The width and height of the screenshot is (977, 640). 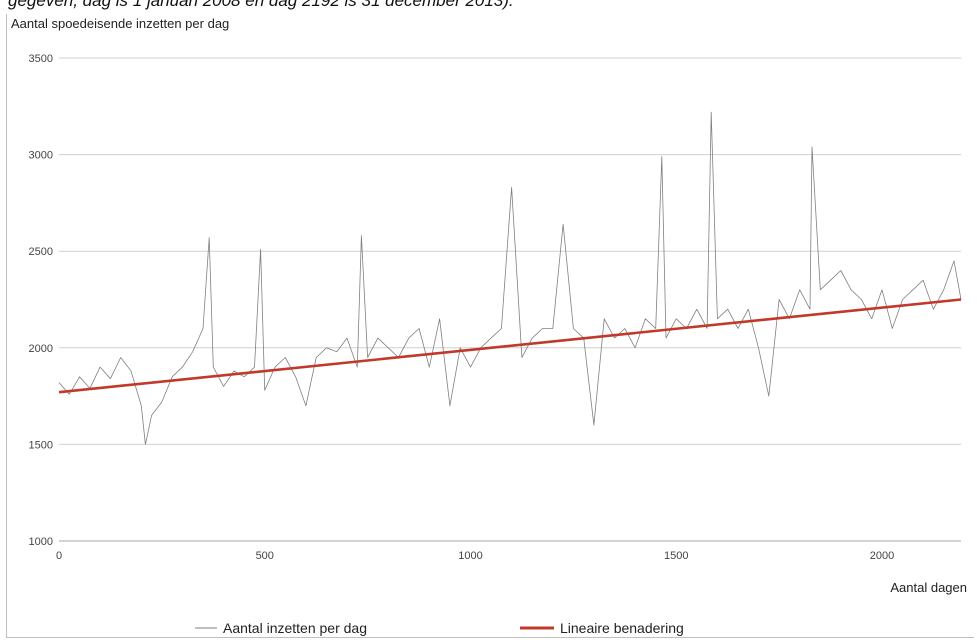 What do you see at coordinates (41, 445) in the screenshot?
I see `y-tick-label: 1500` at bounding box center [41, 445].